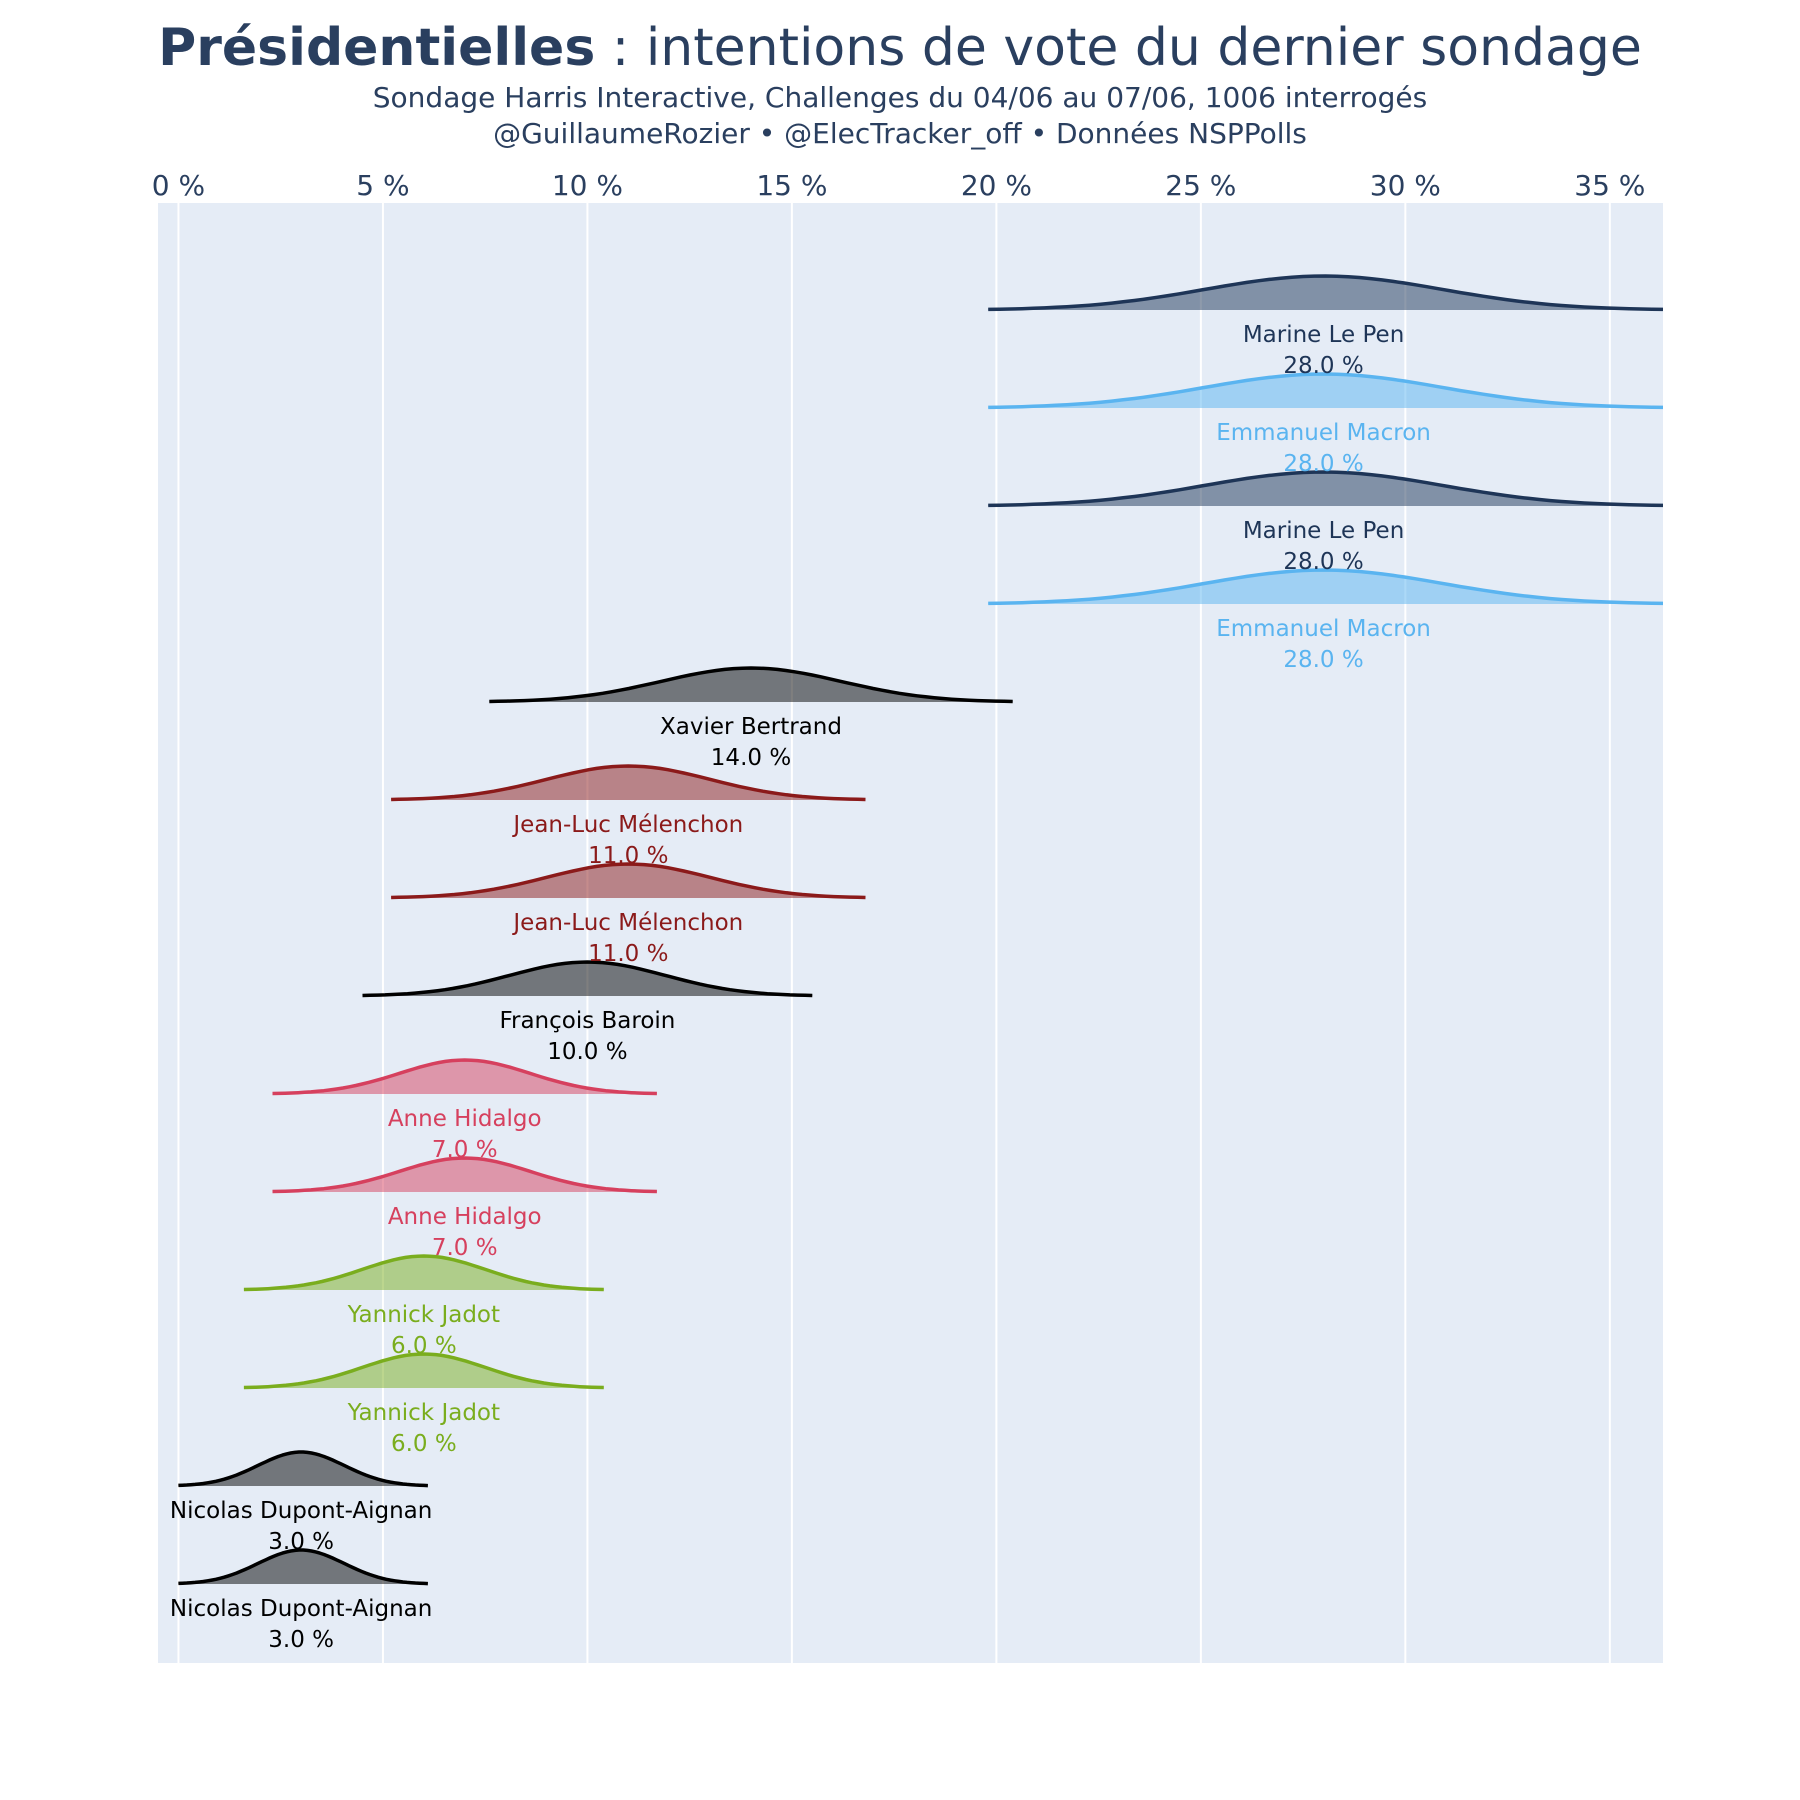 This screenshot has height=1800, width=1800. What do you see at coordinates (178, 185) in the screenshot?
I see `x-tick-label: 0 %` at bounding box center [178, 185].